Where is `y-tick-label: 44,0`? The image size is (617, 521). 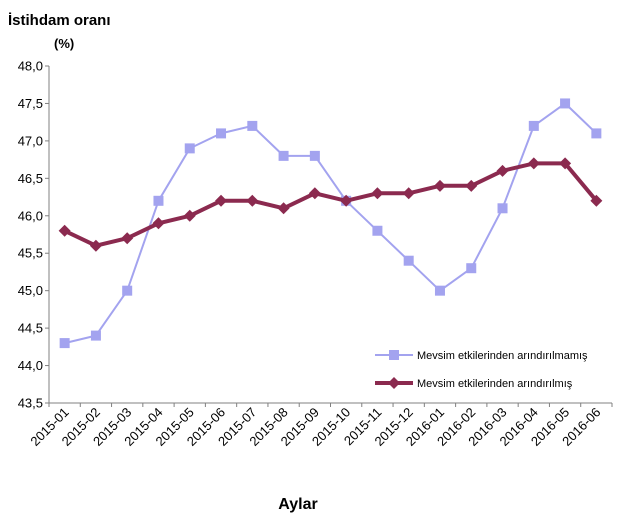
y-tick-label: 44,0 is located at coordinates (30, 365).